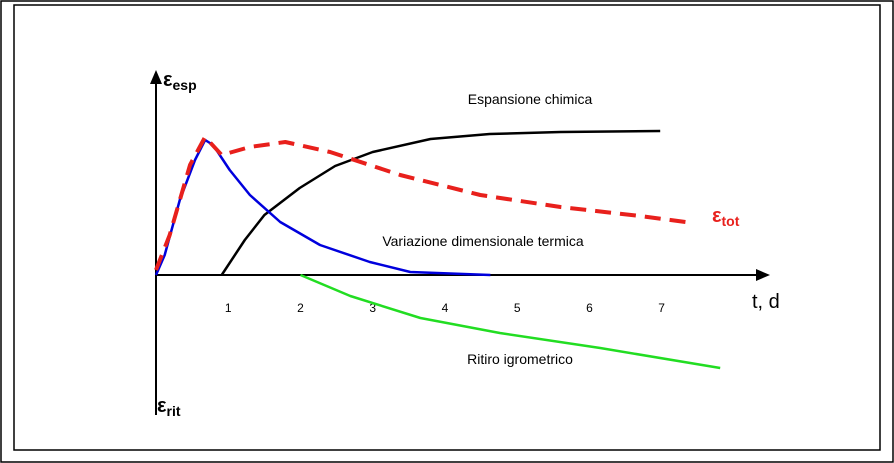 This screenshot has height=463, width=894. What do you see at coordinates (589, 308) in the screenshot?
I see `x-tick-label: 6` at bounding box center [589, 308].